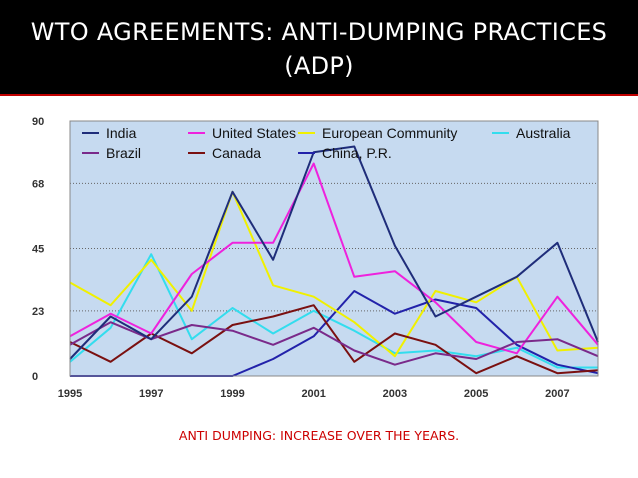 The image size is (638, 478). I want to click on x-tick-label: 2003, so click(395, 394).